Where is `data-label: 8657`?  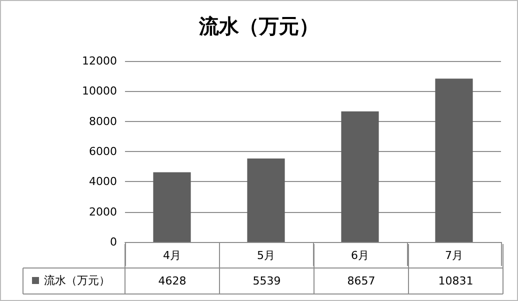
data-label: 8657 is located at coordinates (361, 281).